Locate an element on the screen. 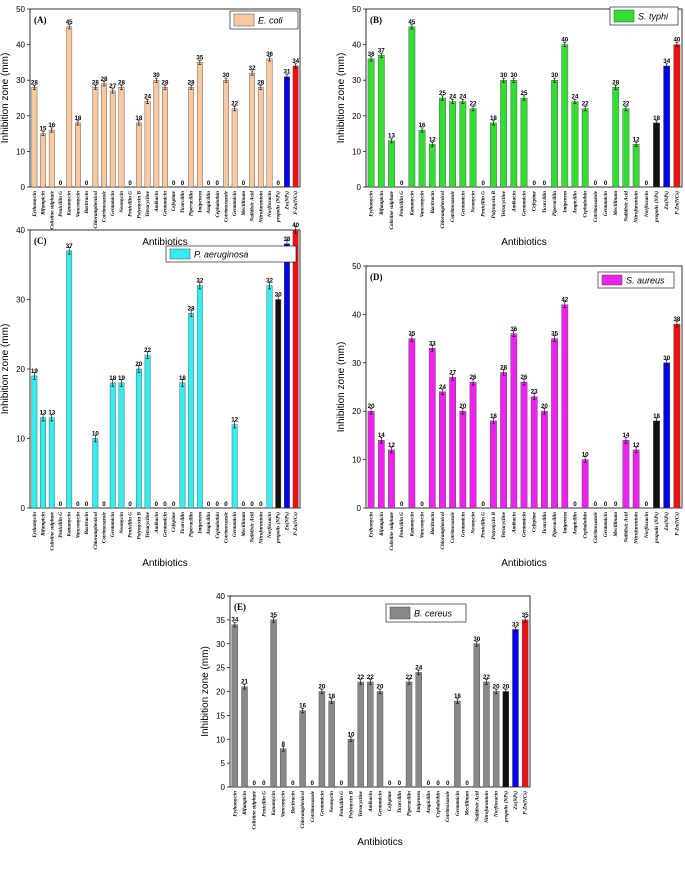 Image resolution: width=685 pixels, height=870 pixels. x-tick-label: Cotrimoxazole is located at coordinates (596, 206).